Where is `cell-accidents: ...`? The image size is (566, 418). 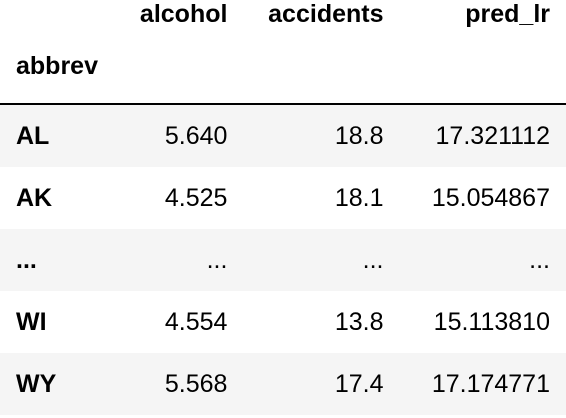
cell-accidents: ... is located at coordinates (321, 260).